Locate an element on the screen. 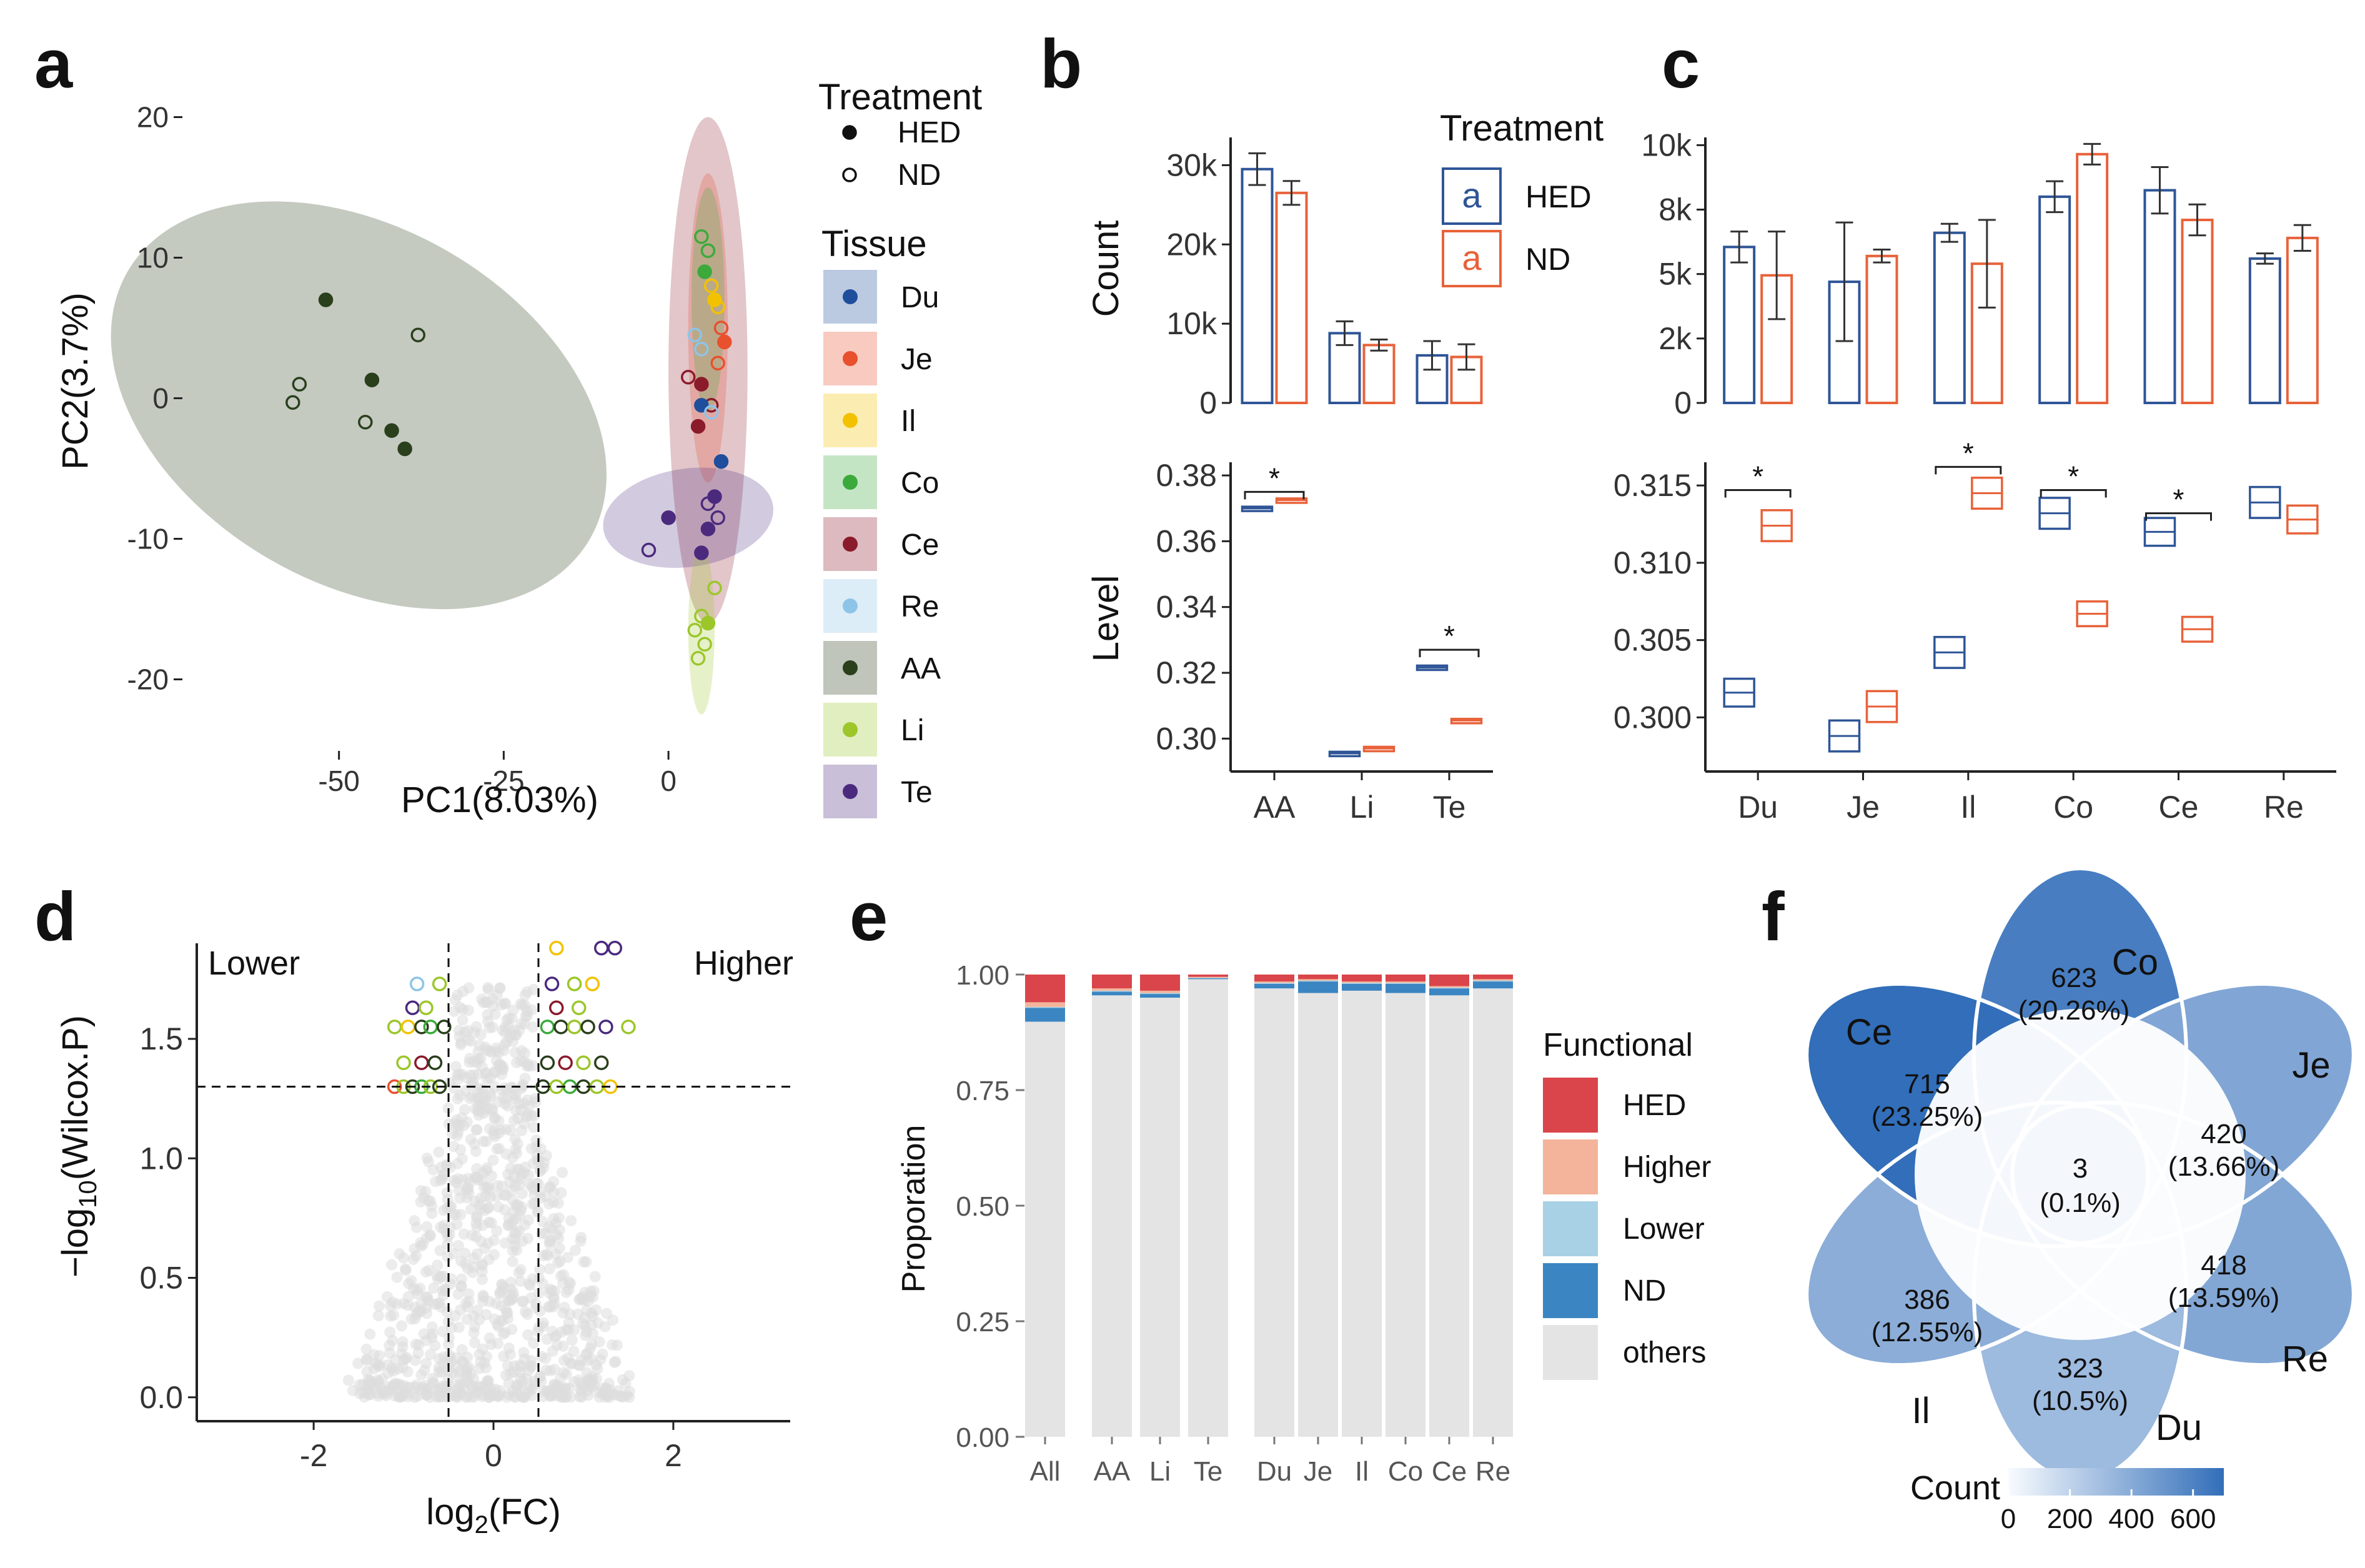 The width and height of the screenshot is (2365, 1568). volcano-higher-label: Higher is located at coordinates (743, 963).